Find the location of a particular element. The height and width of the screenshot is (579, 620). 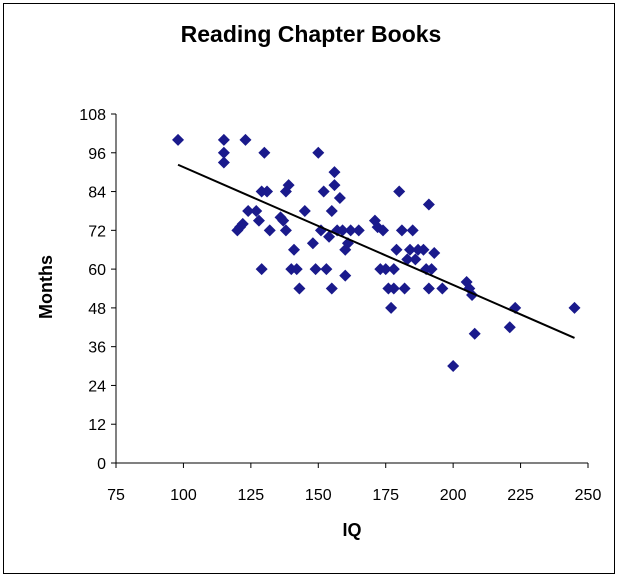

x-tick-label: 175 is located at coordinates (385, 495).